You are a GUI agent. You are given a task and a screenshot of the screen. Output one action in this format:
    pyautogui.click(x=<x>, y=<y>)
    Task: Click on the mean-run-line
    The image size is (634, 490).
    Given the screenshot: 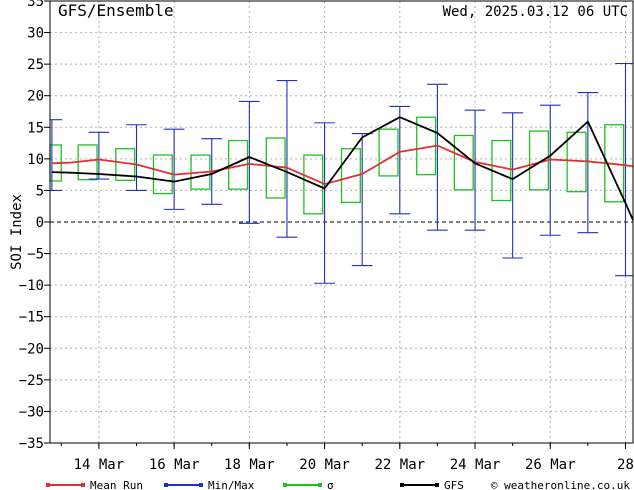 What is the action you would take?
    pyautogui.click(x=342, y=165)
    